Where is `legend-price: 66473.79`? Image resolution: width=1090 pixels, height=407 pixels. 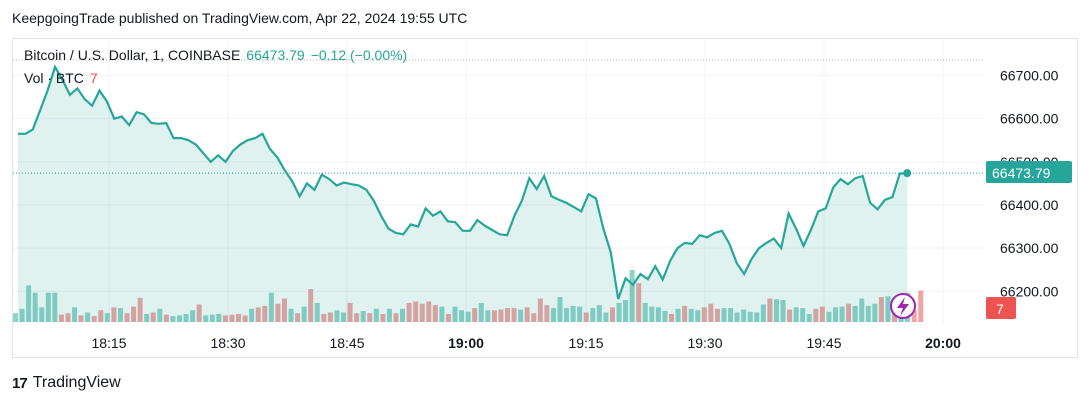
legend-price: 66473.79 is located at coordinates (275, 55).